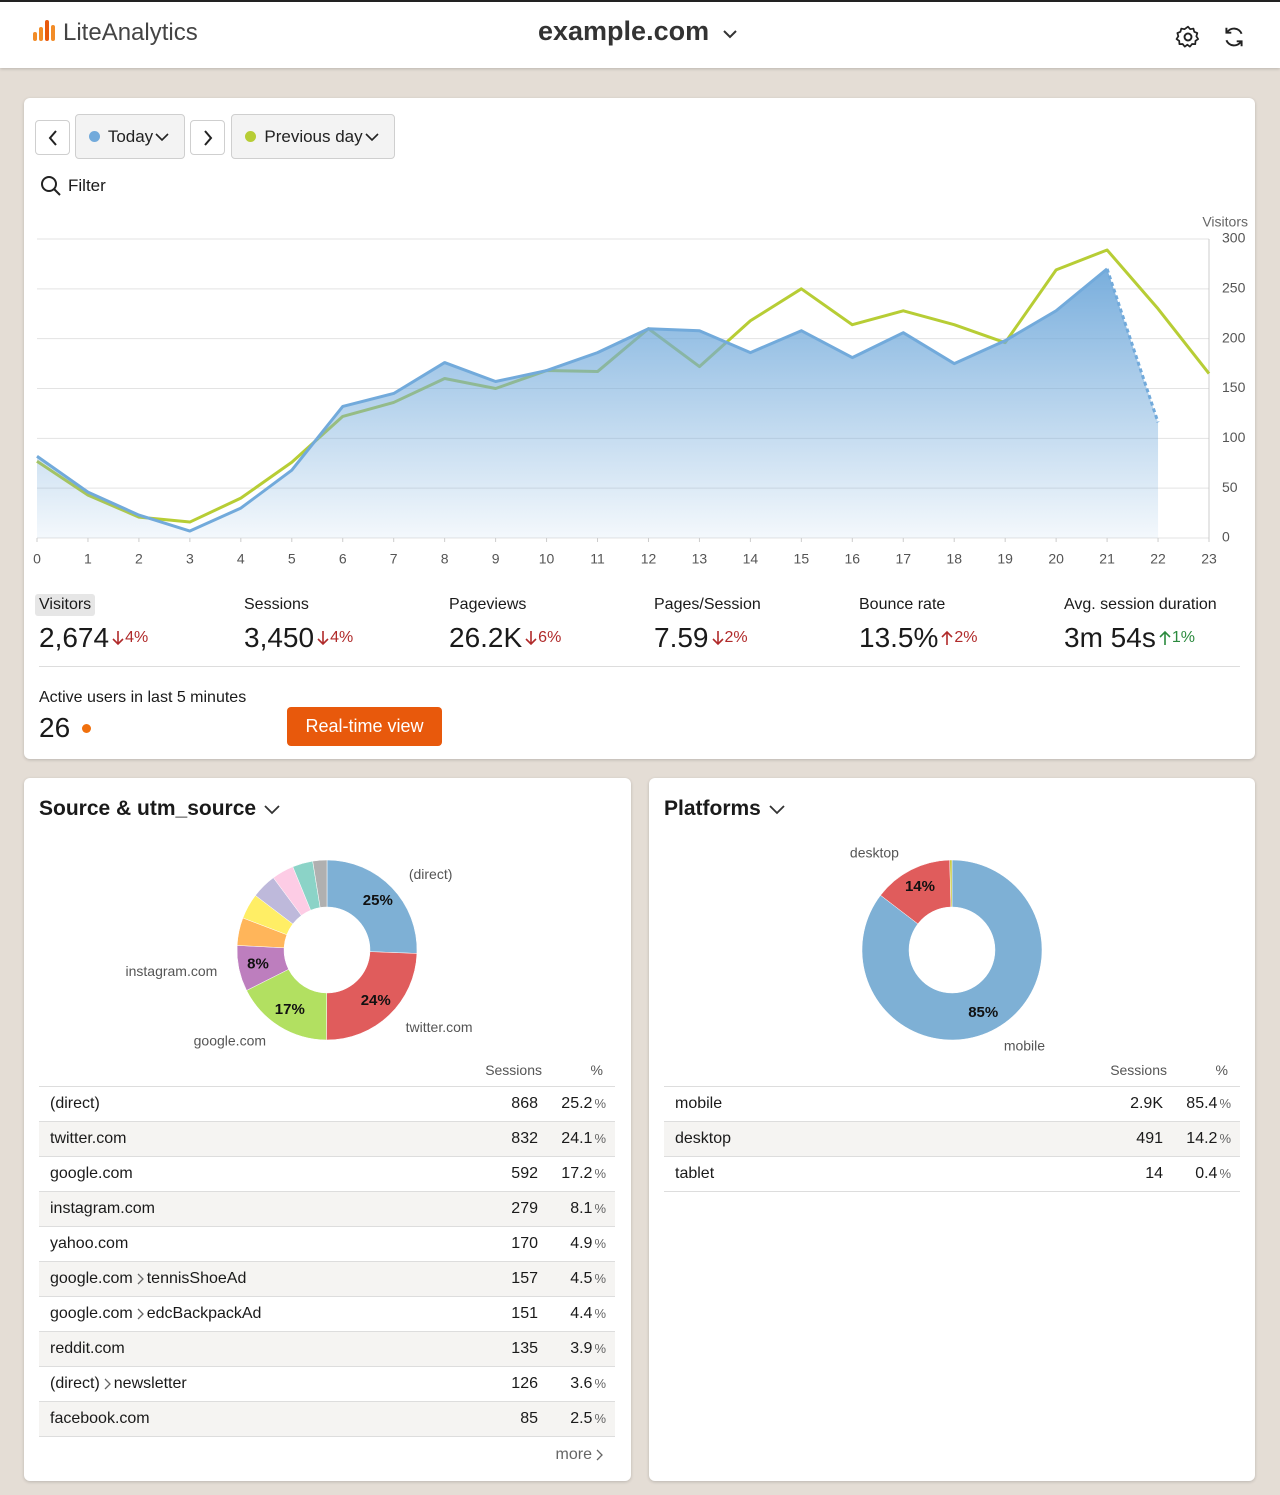 This screenshot has width=1280, height=1495. I want to click on metric: Pages/Session 7.59 2%, so click(756, 624).